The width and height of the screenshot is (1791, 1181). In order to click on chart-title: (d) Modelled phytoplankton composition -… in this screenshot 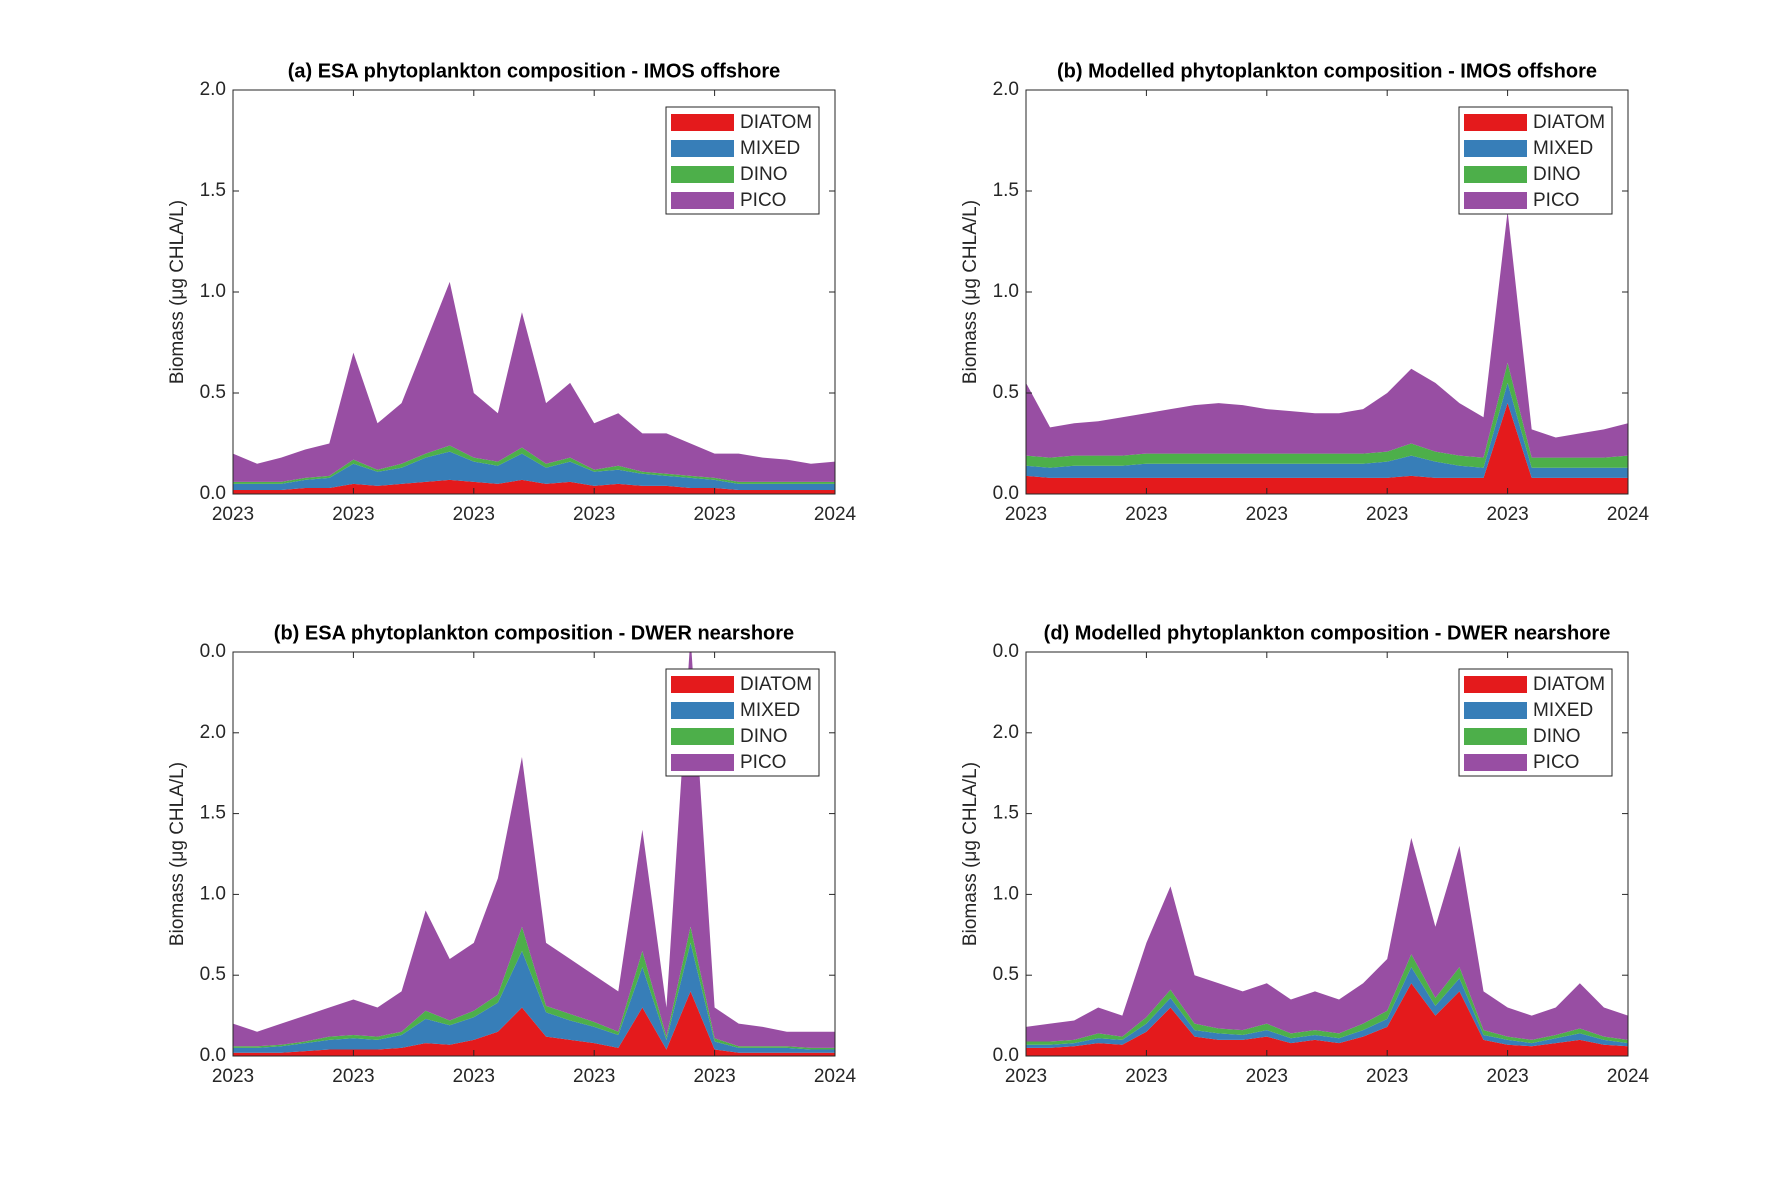, I will do `click(1327, 633)`.